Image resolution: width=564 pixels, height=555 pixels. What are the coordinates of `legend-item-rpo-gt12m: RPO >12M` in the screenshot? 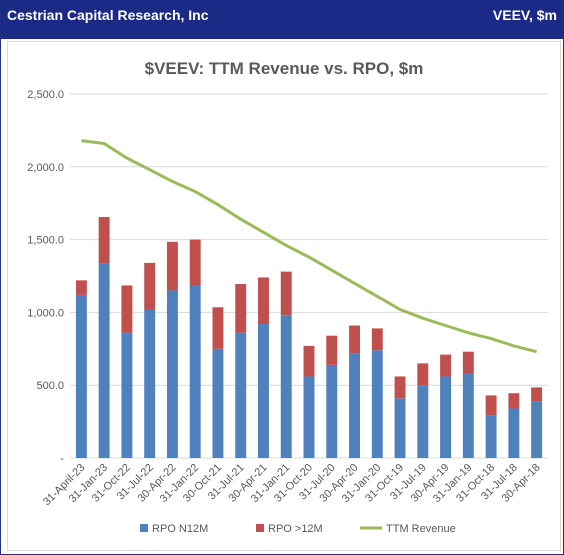 It's located at (289, 529).